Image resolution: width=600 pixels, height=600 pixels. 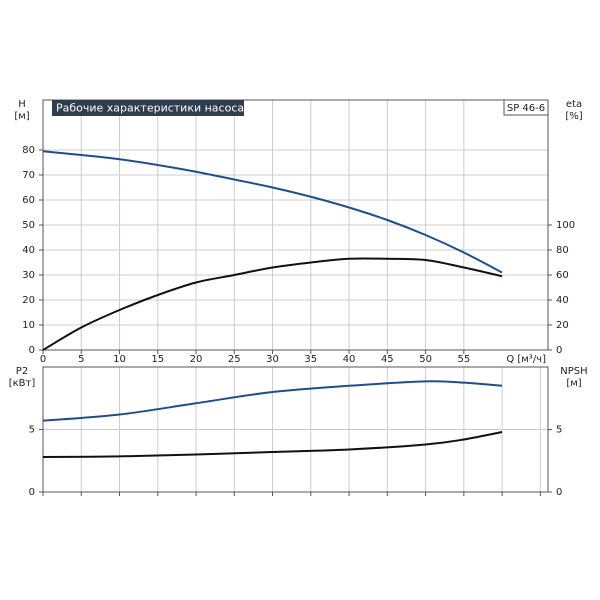 What do you see at coordinates (559, 430) in the screenshot?
I see `y2-tick-label: 5` at bounding box center [559, 430].